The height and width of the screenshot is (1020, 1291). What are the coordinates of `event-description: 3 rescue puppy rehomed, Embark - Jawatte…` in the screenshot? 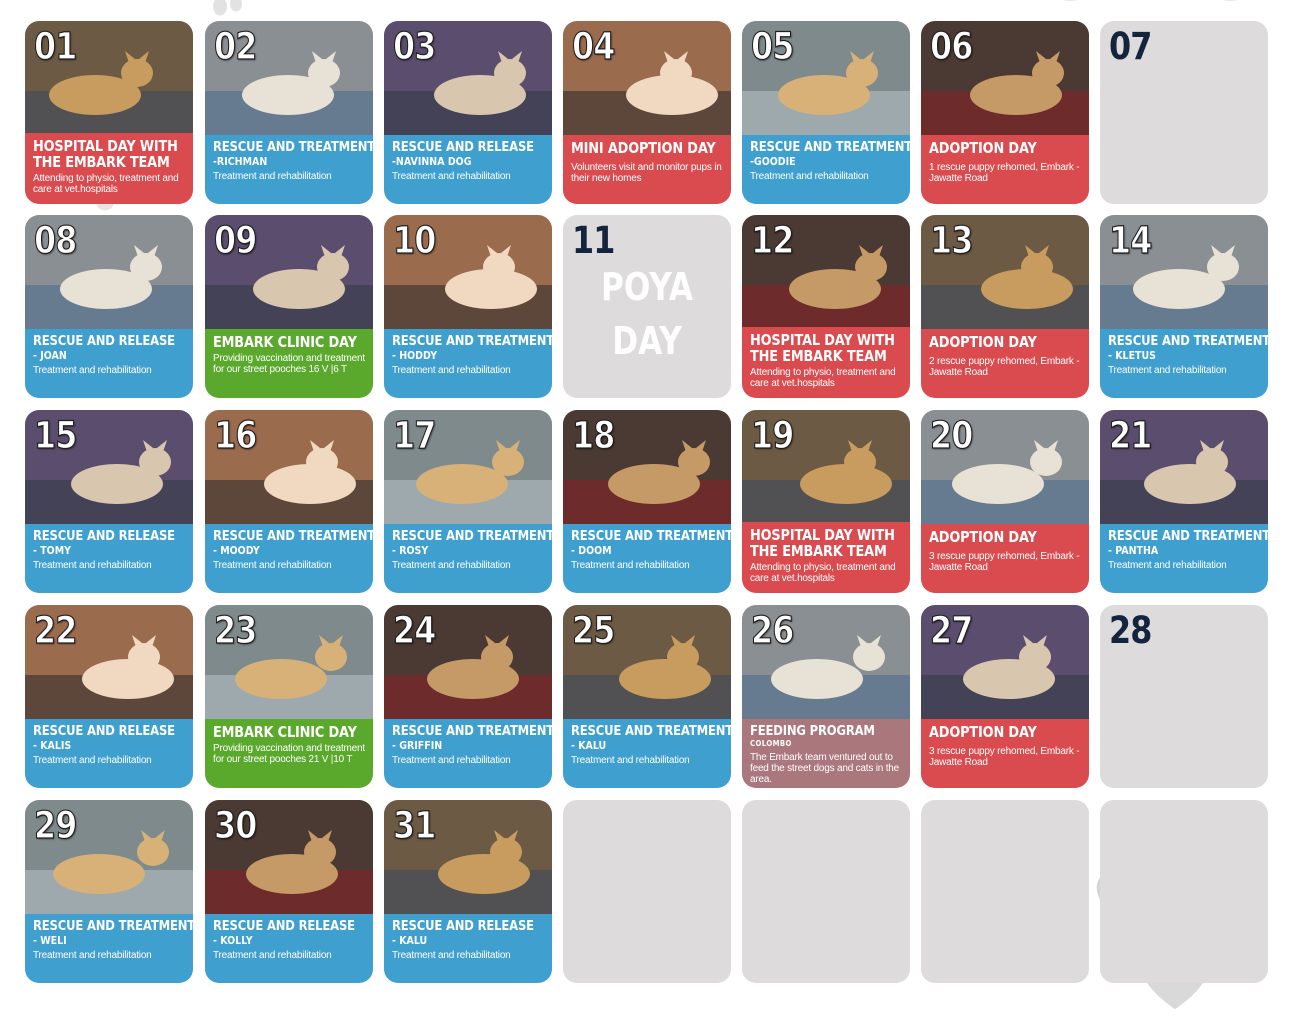 It's located at (1004, 562).